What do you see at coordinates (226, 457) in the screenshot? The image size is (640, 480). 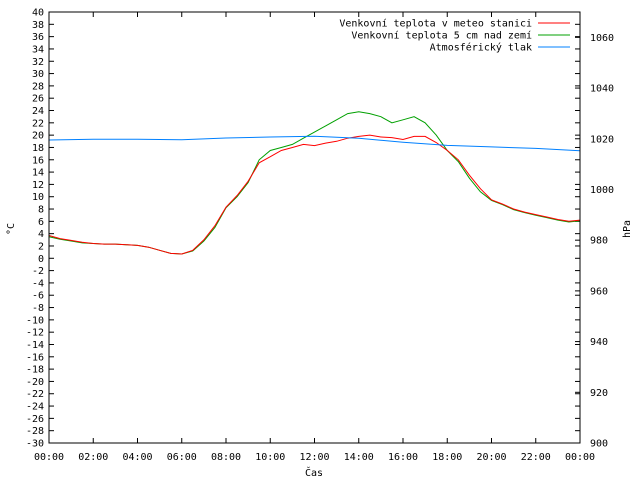 I see `x-tick-label: 08:00` at bounding box center [226, 457].